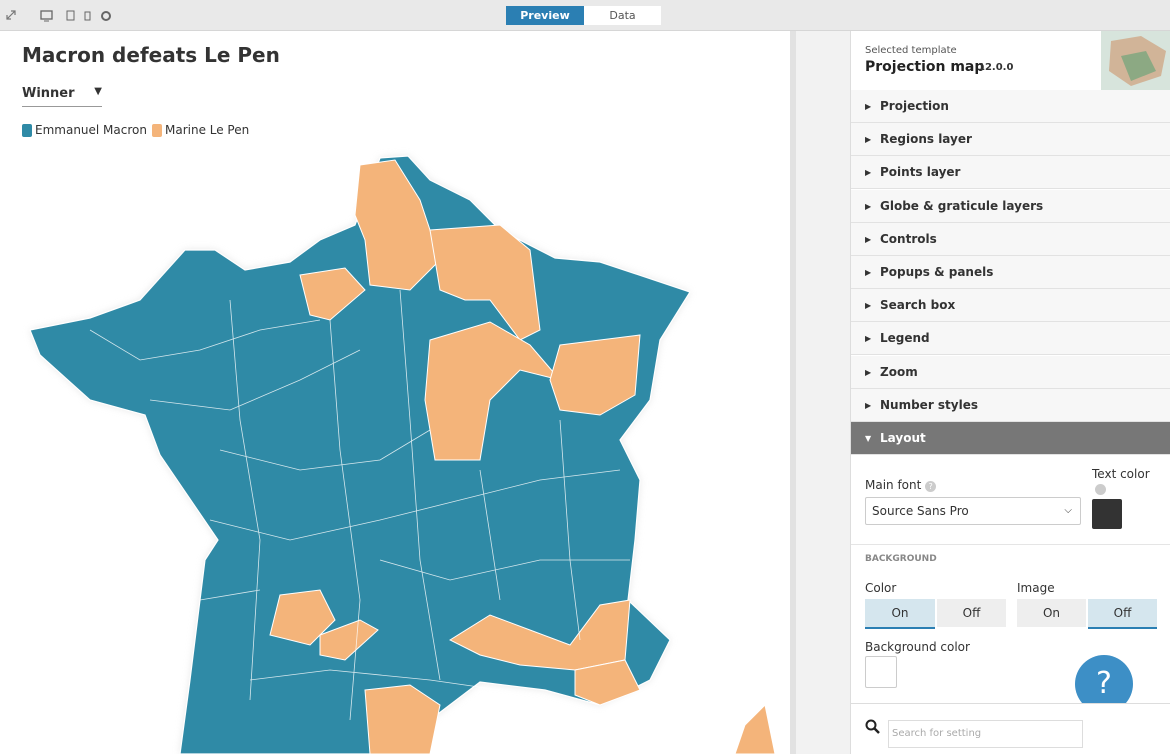  I want to click on label-text: Main font, so click(893, 485).